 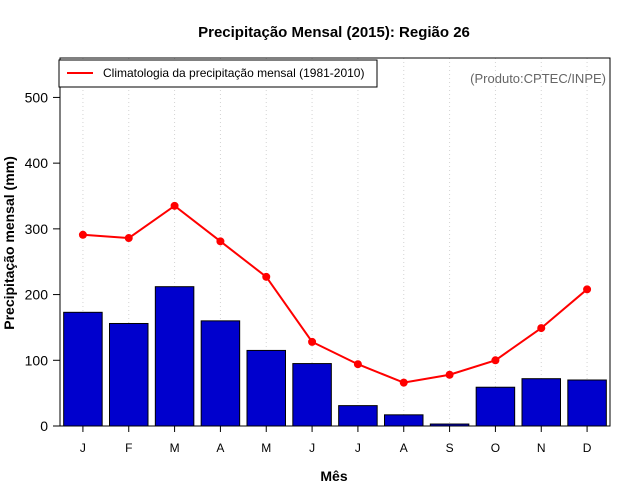 I want to click on y-axis-label: Precipitação mensal (mm), so click(x=9, y=243).